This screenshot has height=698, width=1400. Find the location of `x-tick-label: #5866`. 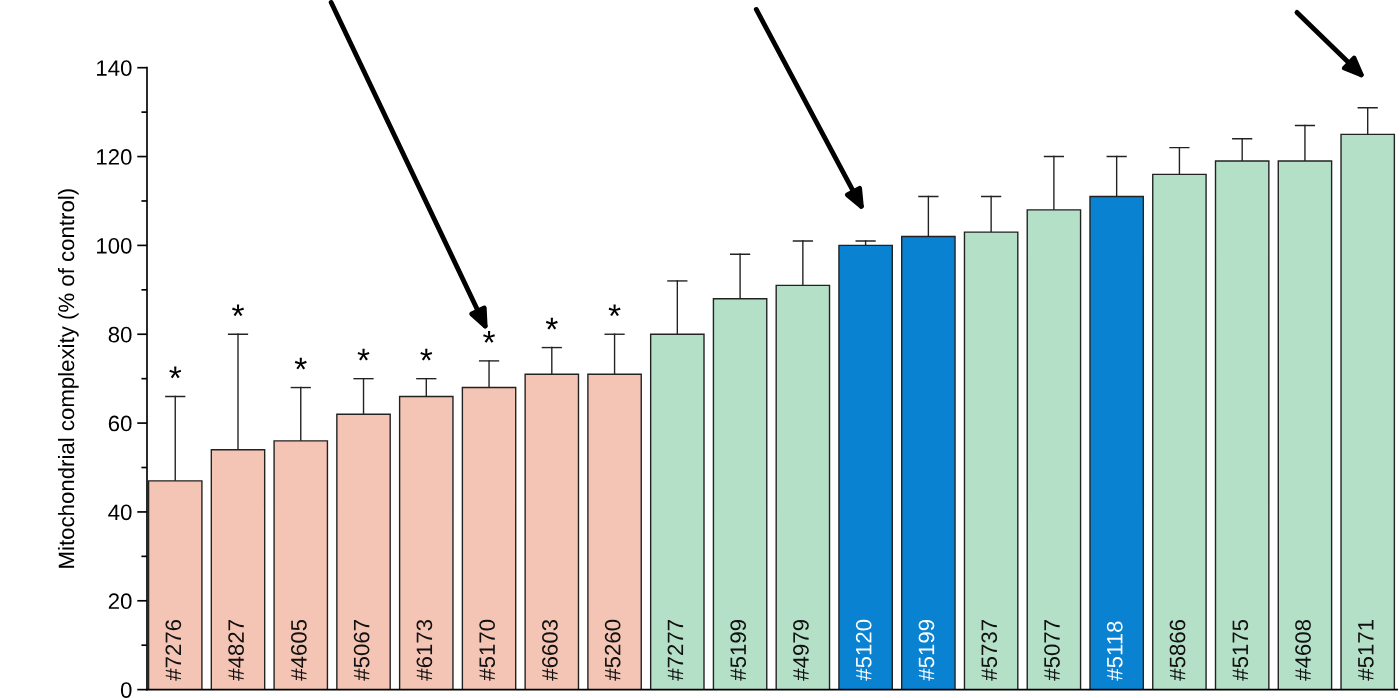

x-tick-label: #5866 is located at coordinates (1177, 650).